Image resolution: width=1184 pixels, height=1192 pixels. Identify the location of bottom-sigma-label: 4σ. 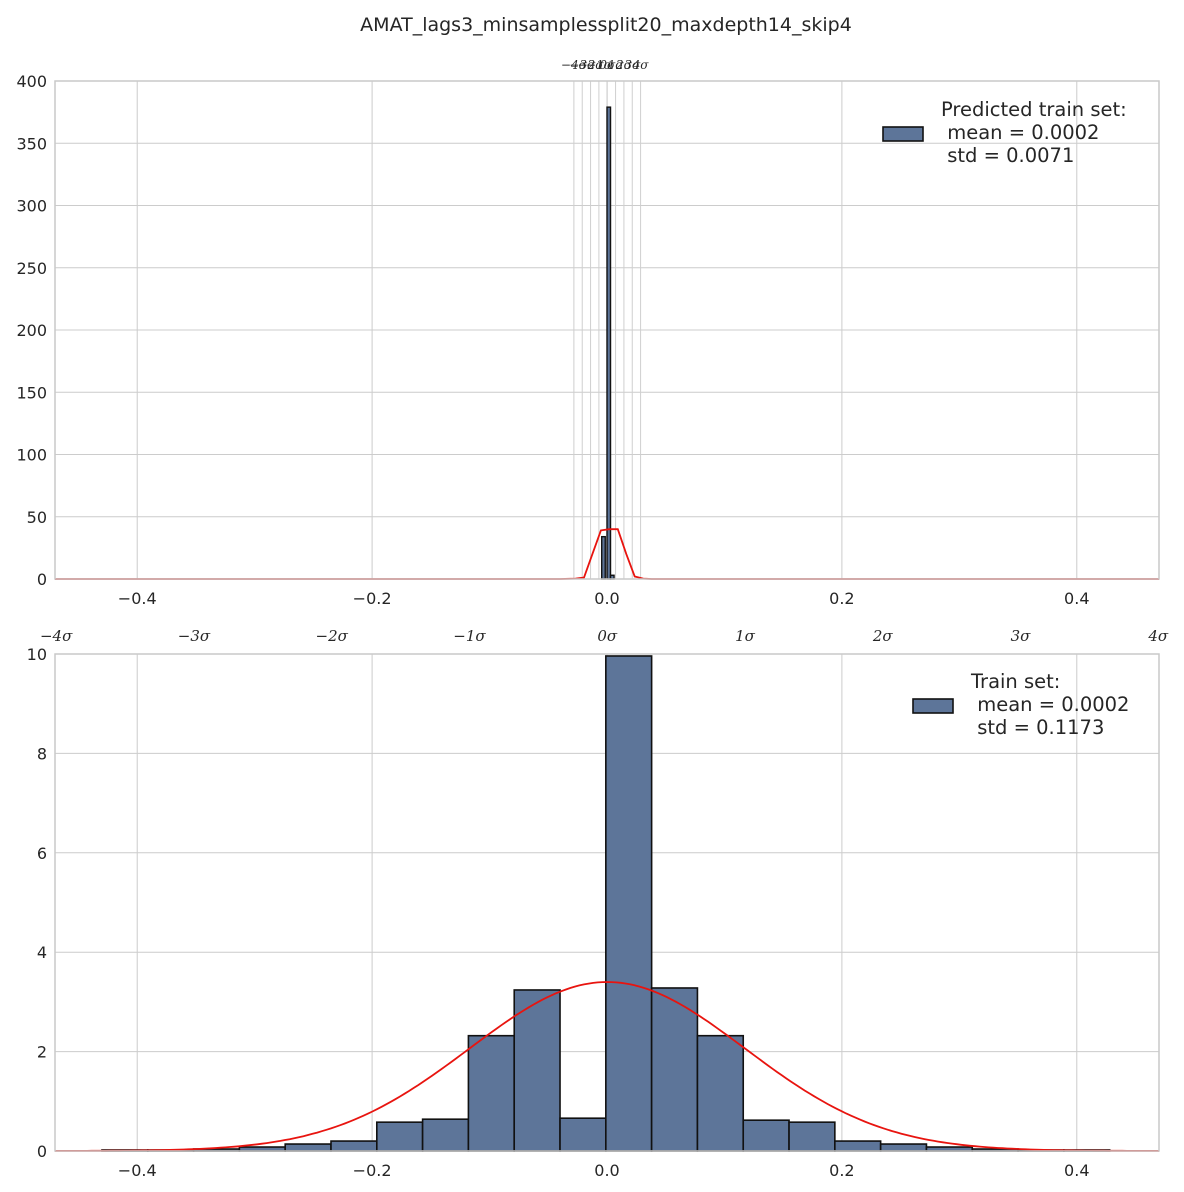
(1158, 636).